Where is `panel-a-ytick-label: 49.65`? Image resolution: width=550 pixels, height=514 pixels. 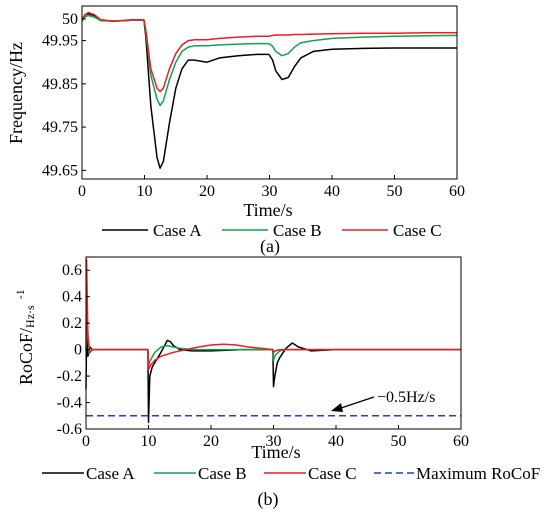 panel-a-ytick-label: 49.65 is located at coordinates (60, 170).